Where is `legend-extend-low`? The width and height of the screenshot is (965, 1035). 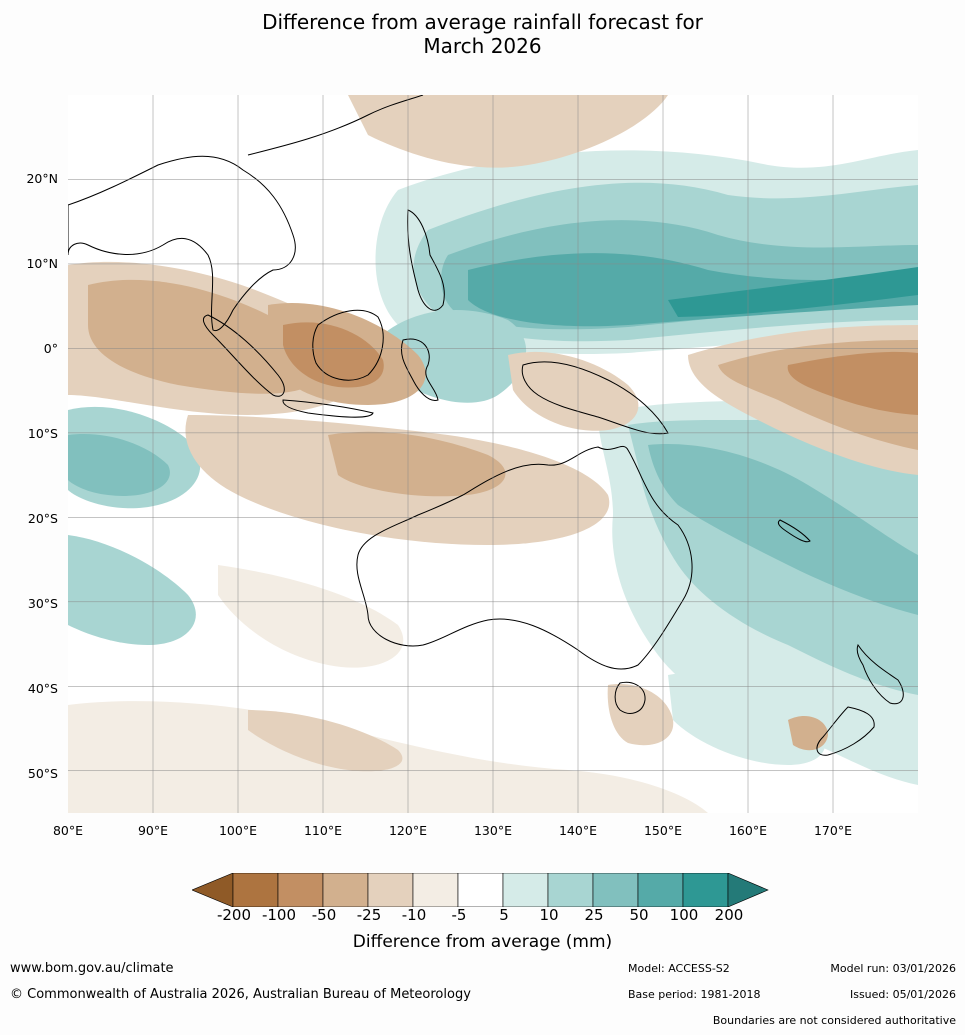
legend-extend-low is located at coordinates (213, 890).